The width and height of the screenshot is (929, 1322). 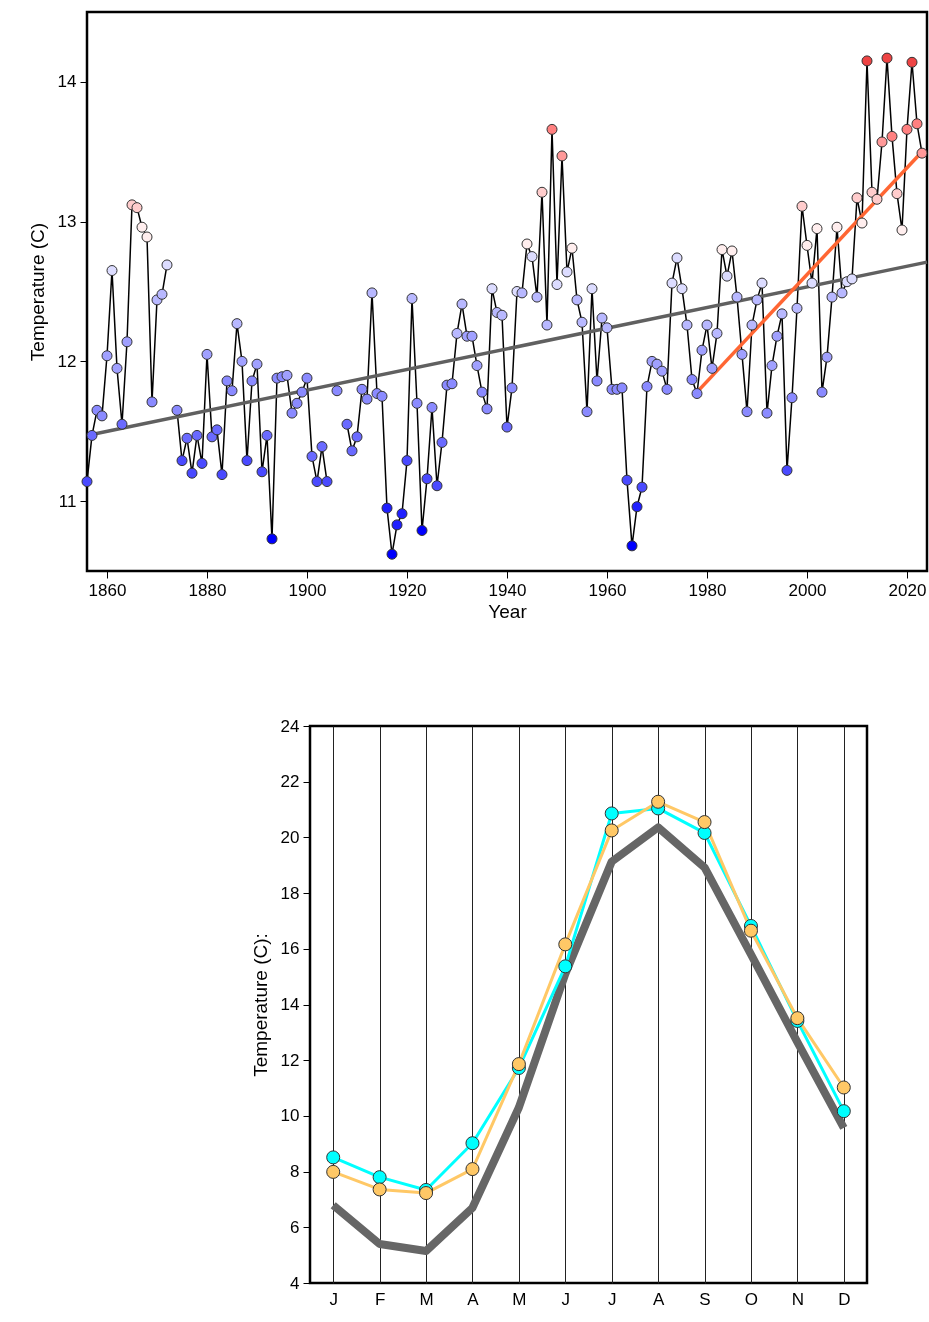 I want to click on x-tick-label: 1940, so click(x=507, y=590).